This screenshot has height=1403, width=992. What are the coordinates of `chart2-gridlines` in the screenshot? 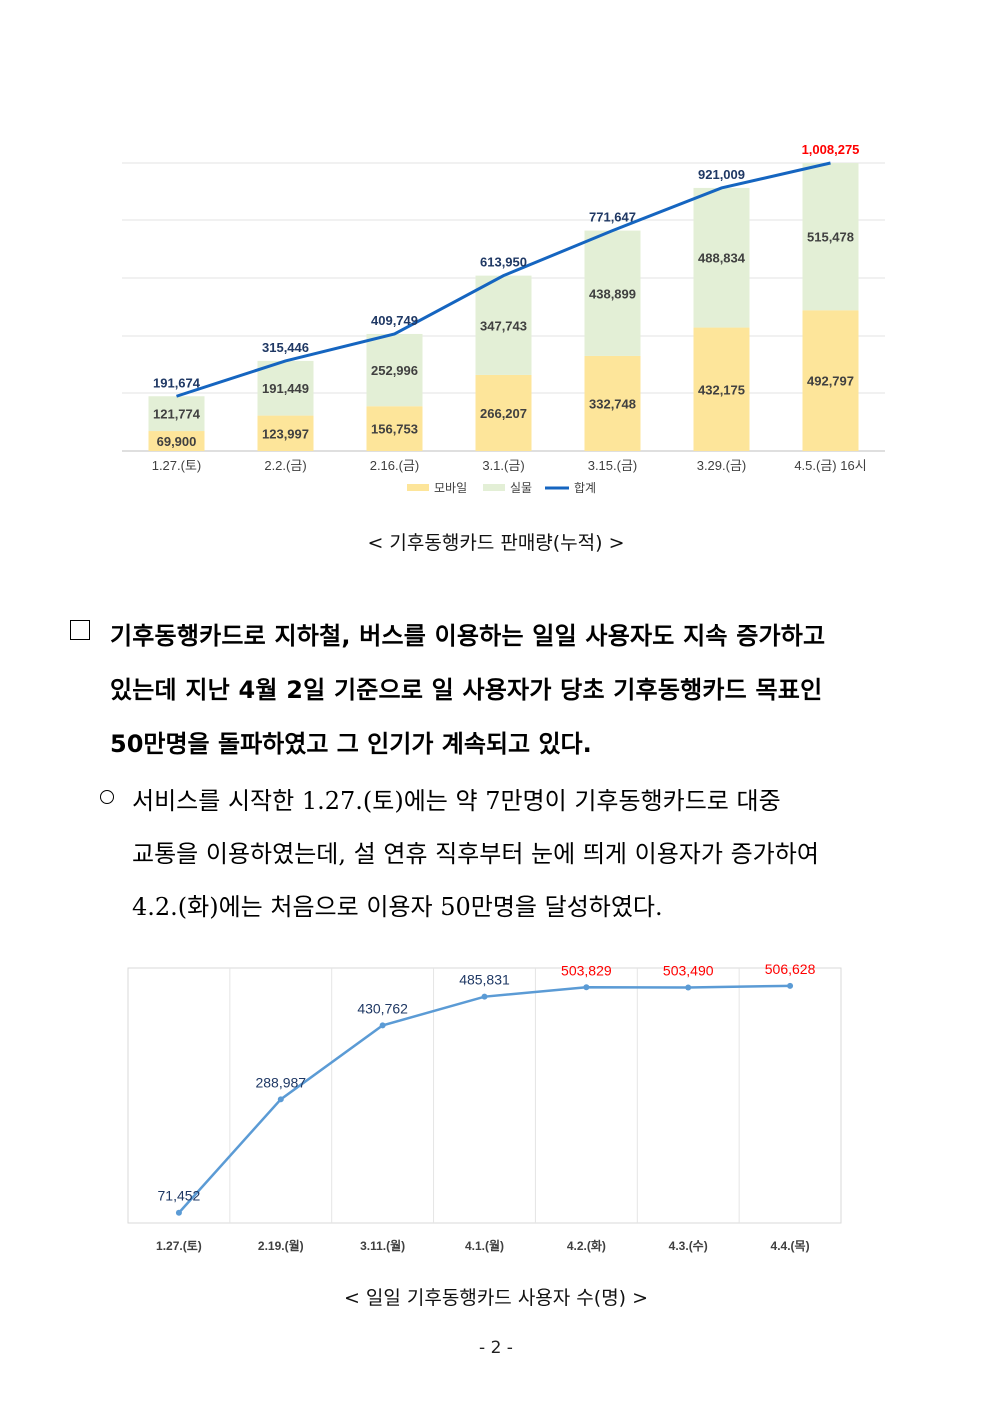 It's located at (484, 1095).